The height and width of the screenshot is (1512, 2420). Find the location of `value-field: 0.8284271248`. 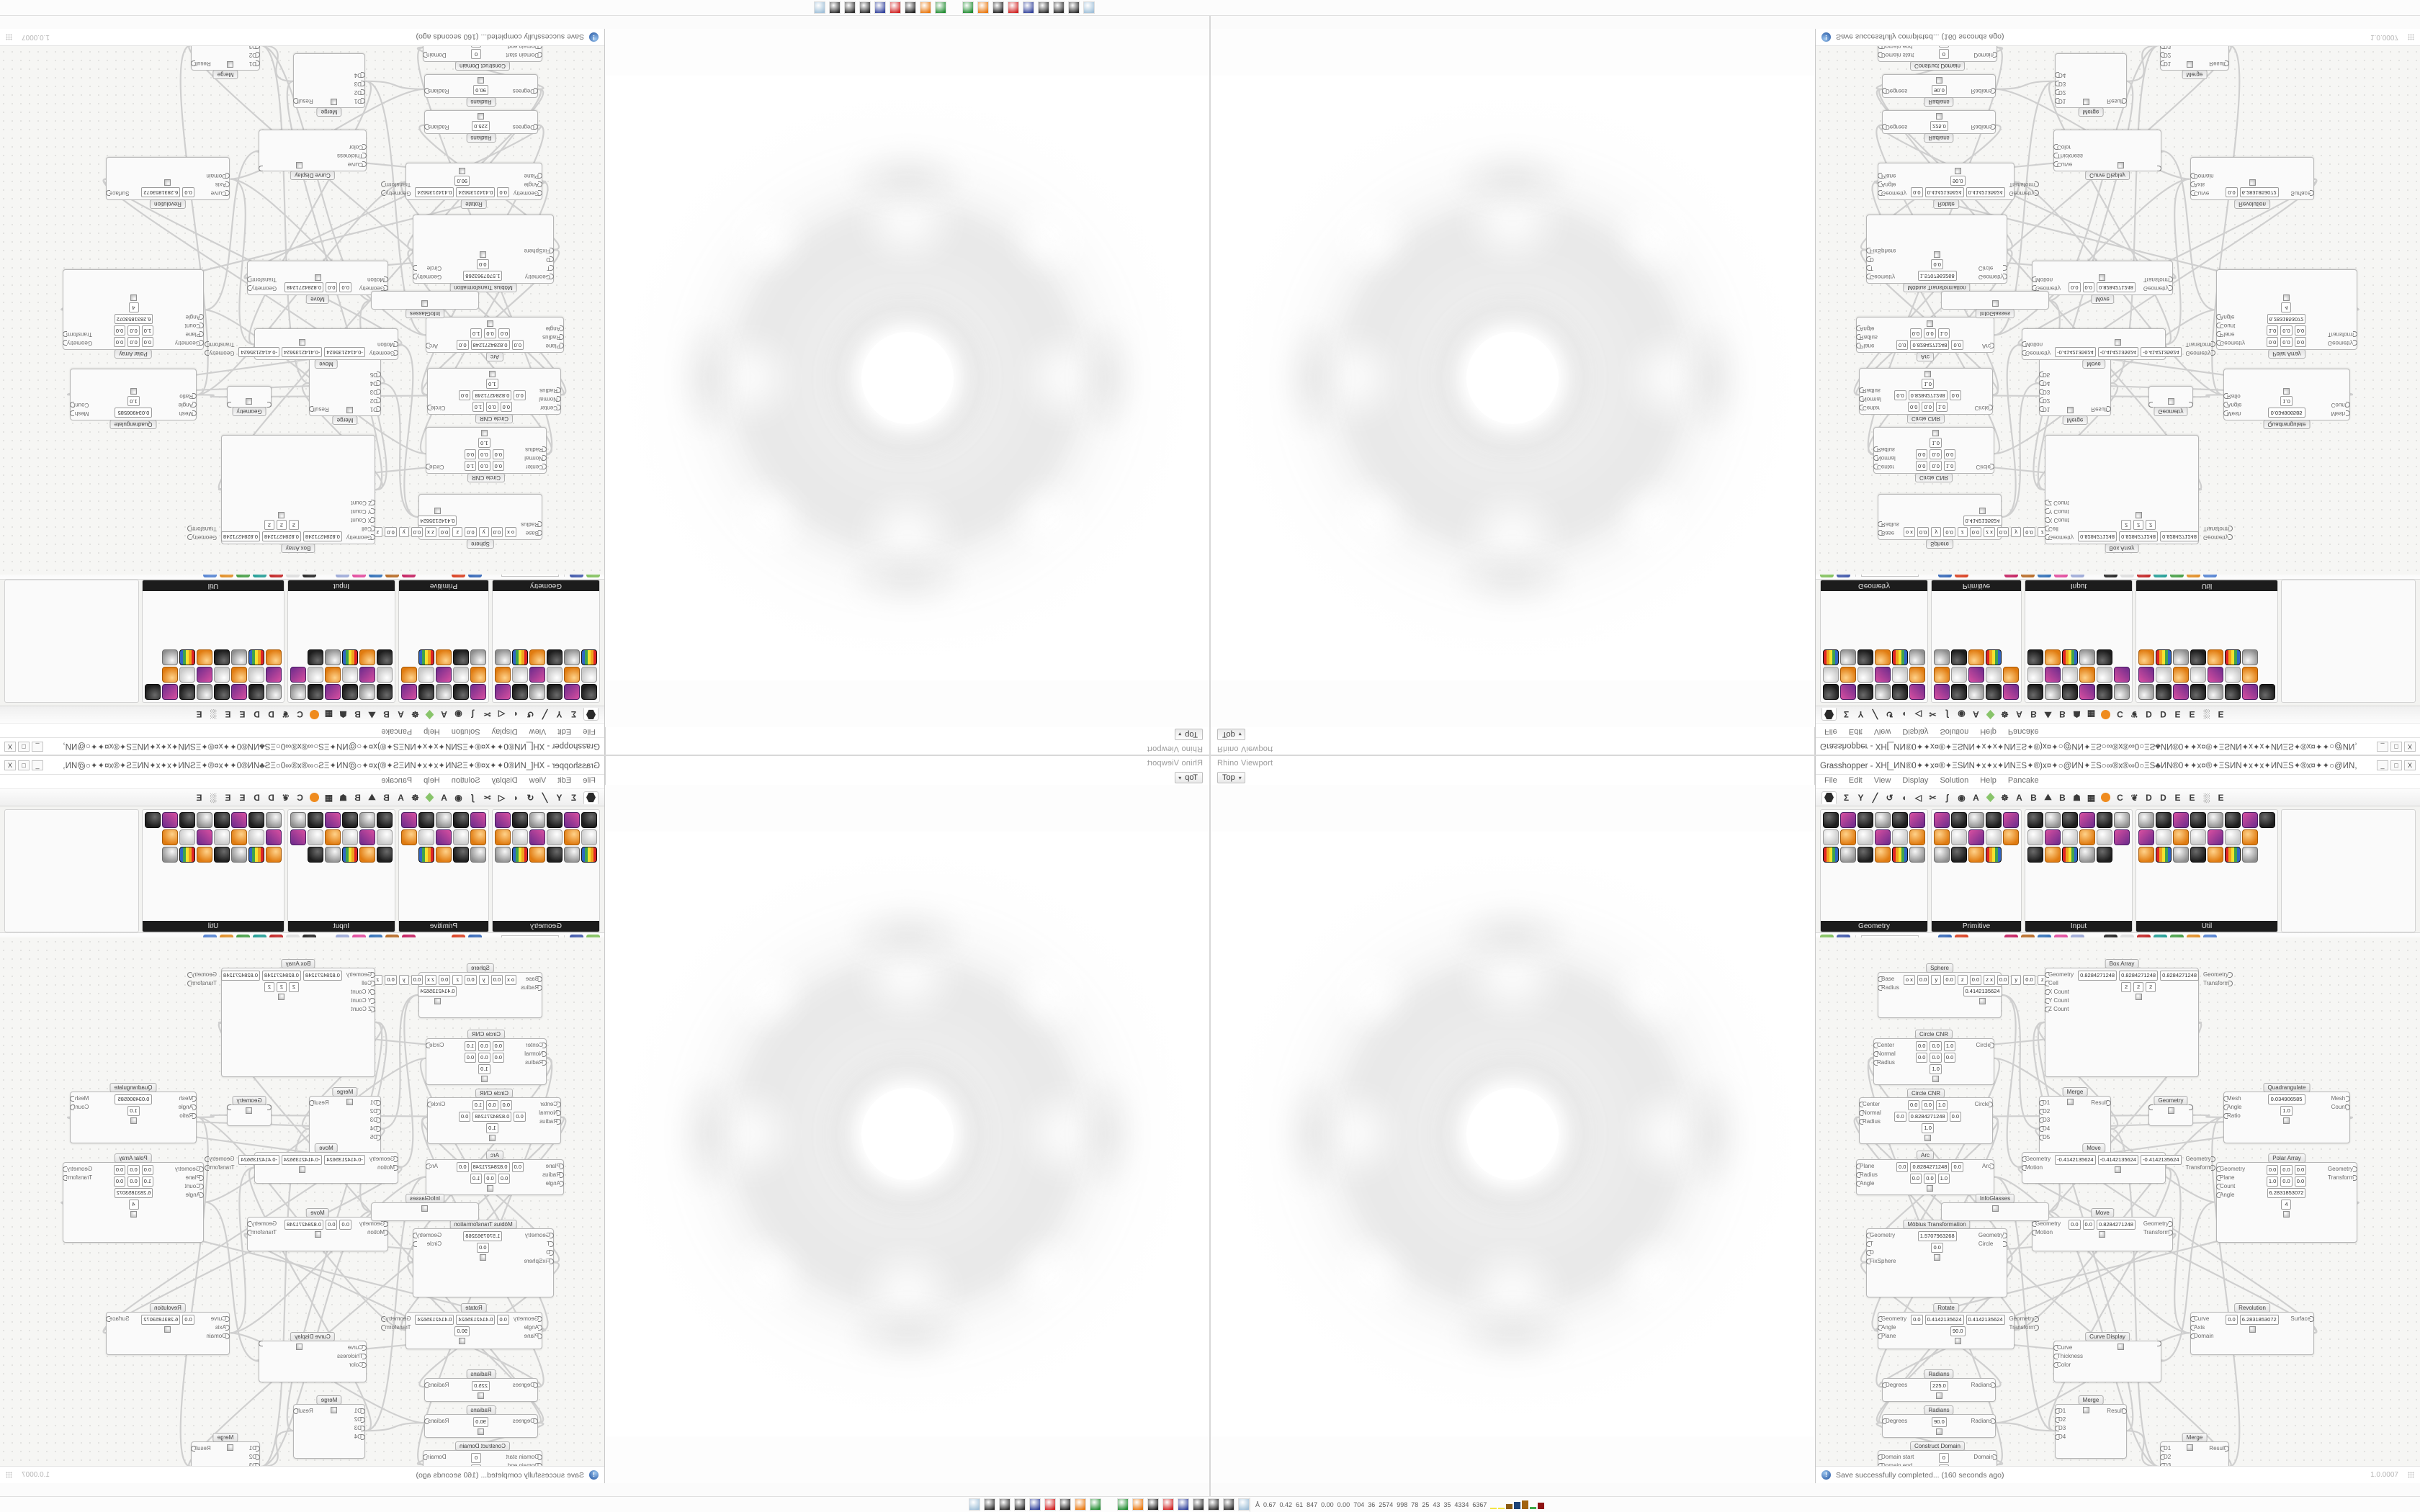

value-field: 0.8284271248 is located at coordinates (2180, 536).